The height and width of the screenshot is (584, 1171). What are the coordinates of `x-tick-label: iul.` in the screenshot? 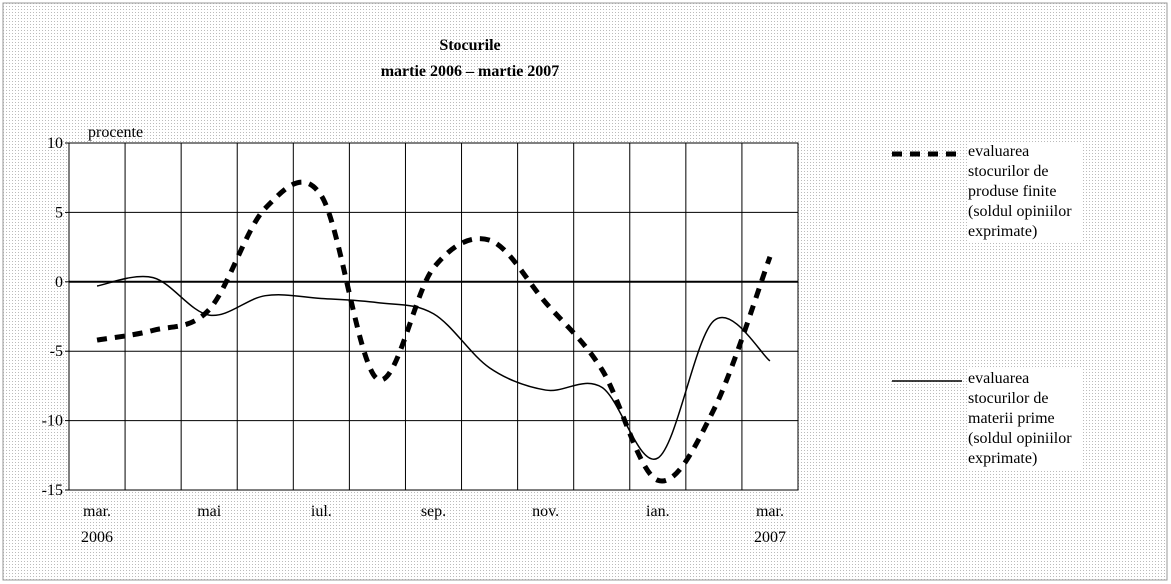 It's located at (321, 511).